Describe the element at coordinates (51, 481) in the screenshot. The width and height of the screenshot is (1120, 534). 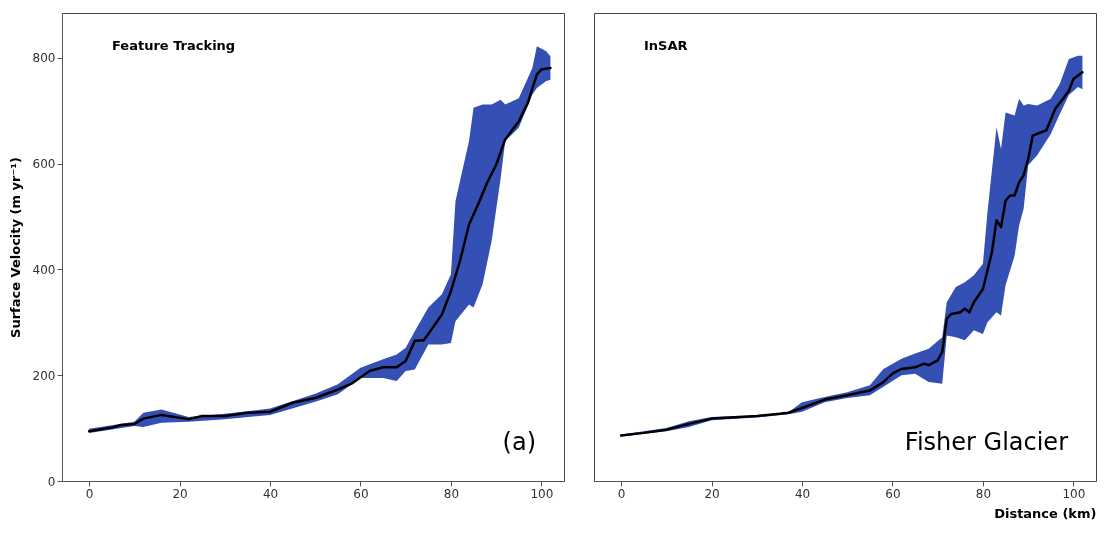
I see `y-tick-label: 0` at that location.